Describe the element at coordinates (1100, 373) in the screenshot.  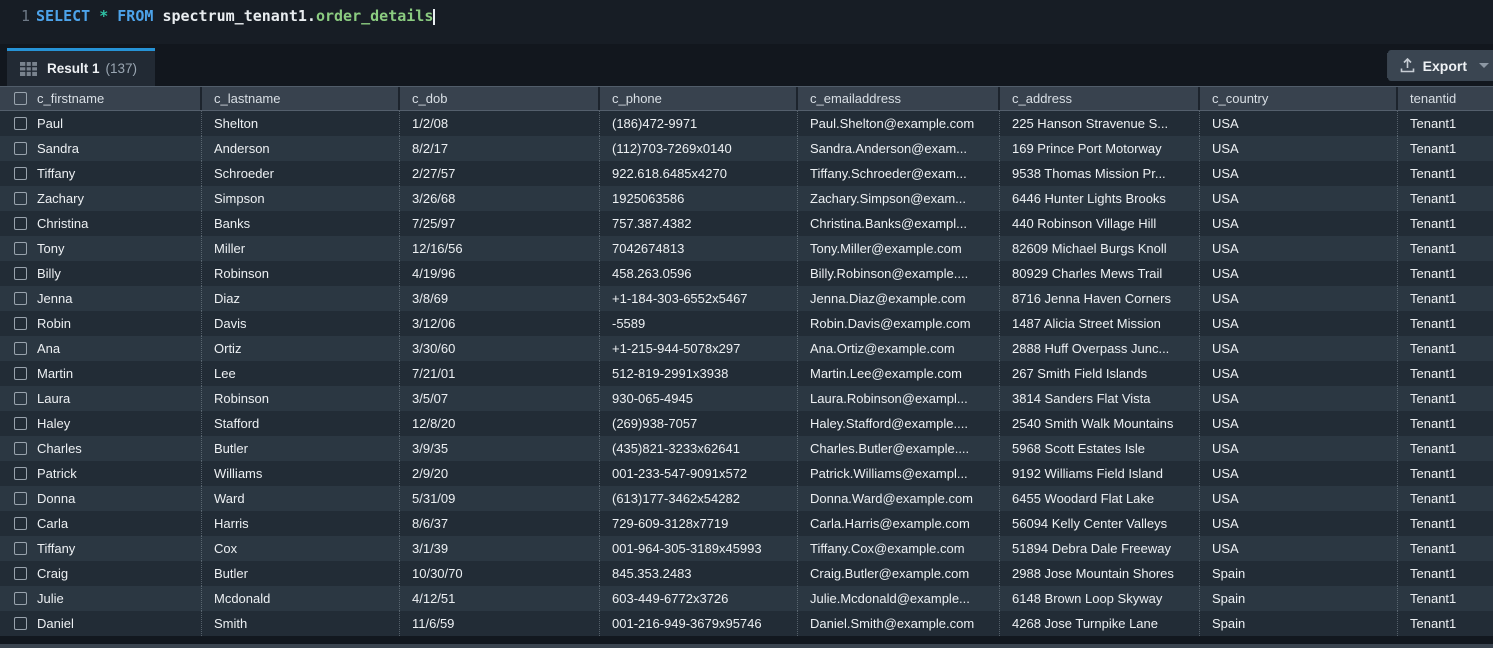
I see `table-cell: 267 Smith Field Islands` at that location.